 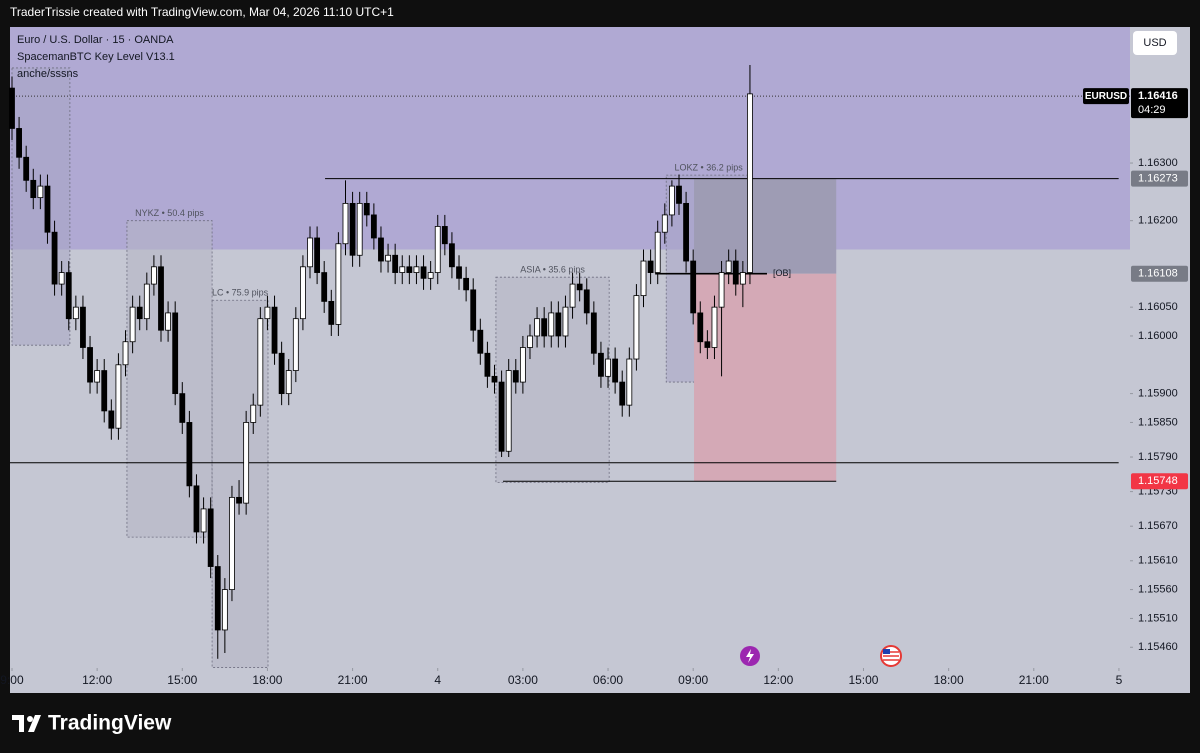 I want to click on x-tick-label: 4, so click(x=437, y=680).